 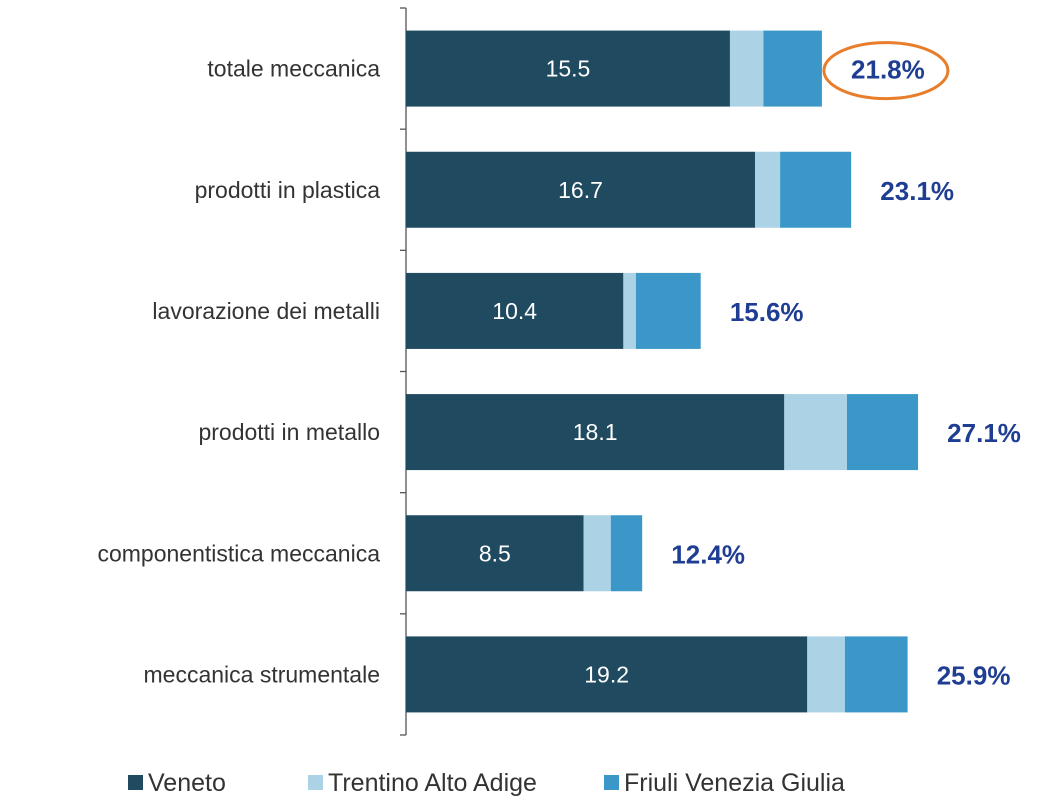 I want to click on data-label: 18.1, so click(x=595, y=432).